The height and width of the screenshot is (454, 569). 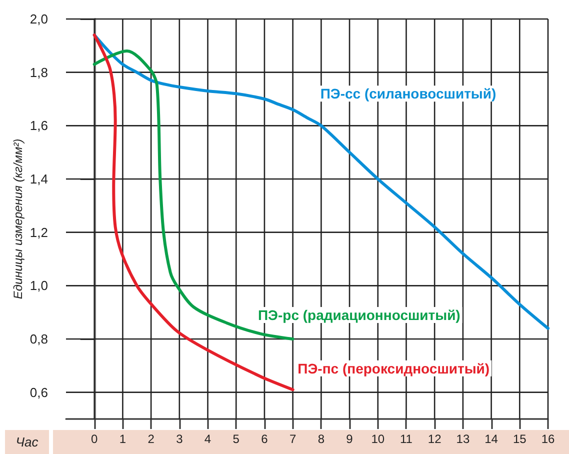 I want to click on x-tick-label: 9, so click(x=350, y=439).